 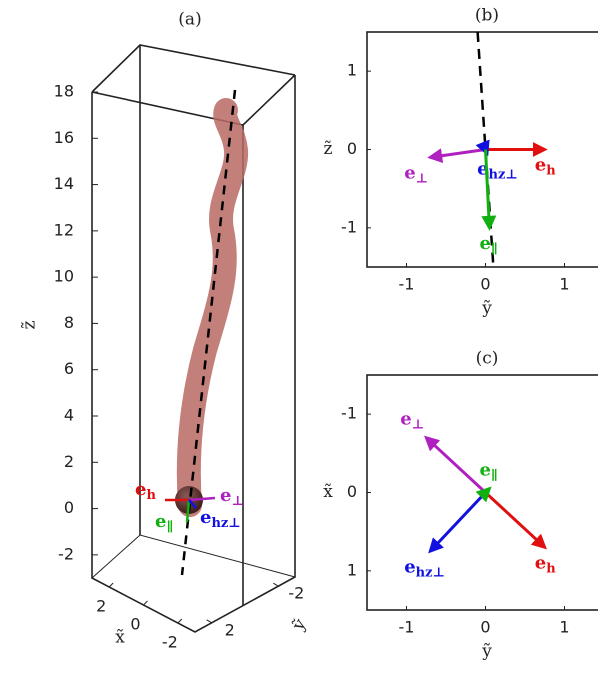 What do you see at coordinates (64, 91) in the screenshot?
I see `z-tick-label: 18` at bounding box center [64, 91].